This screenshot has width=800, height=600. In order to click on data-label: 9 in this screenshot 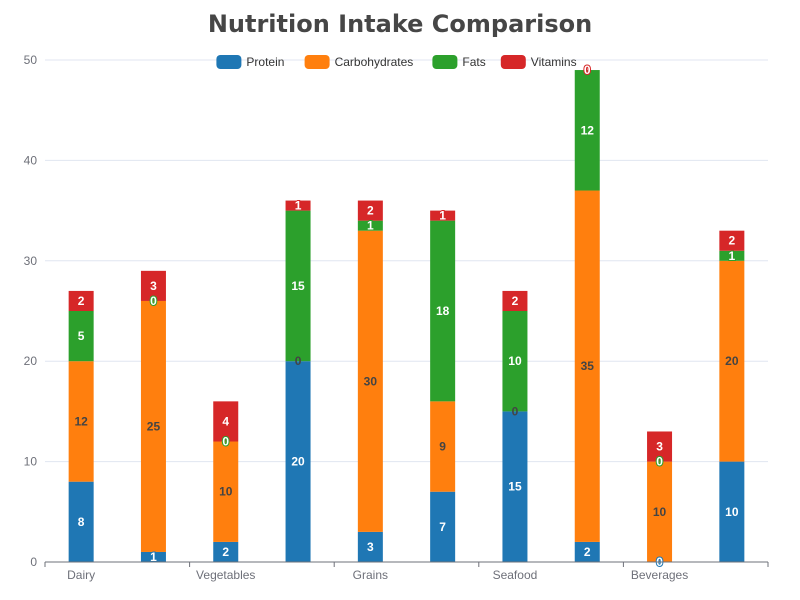, I will do `click(442, 447)`.